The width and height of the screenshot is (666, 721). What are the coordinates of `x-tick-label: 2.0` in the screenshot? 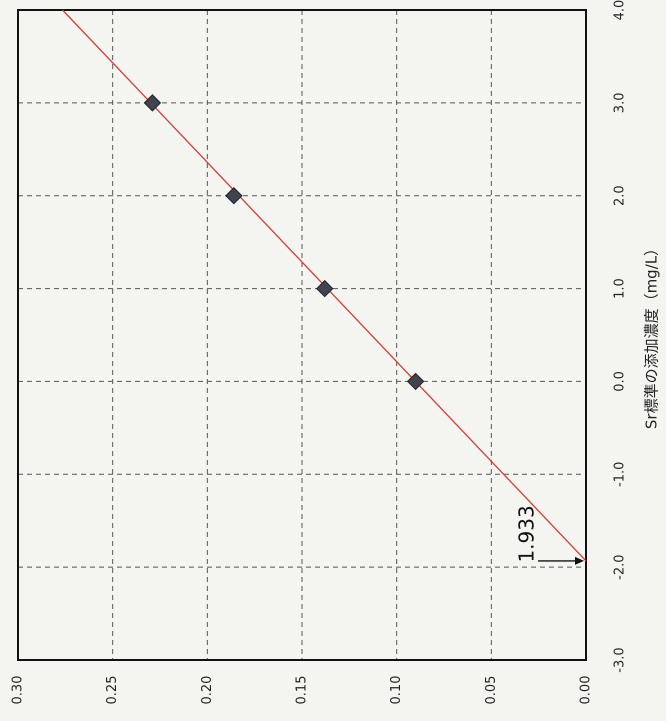 It's located at (620, 195).